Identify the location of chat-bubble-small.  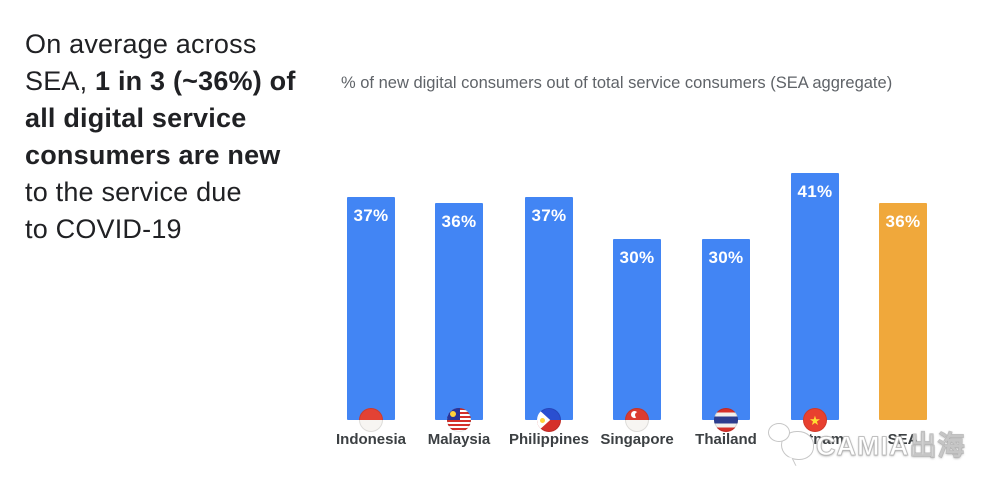
(779, 432).